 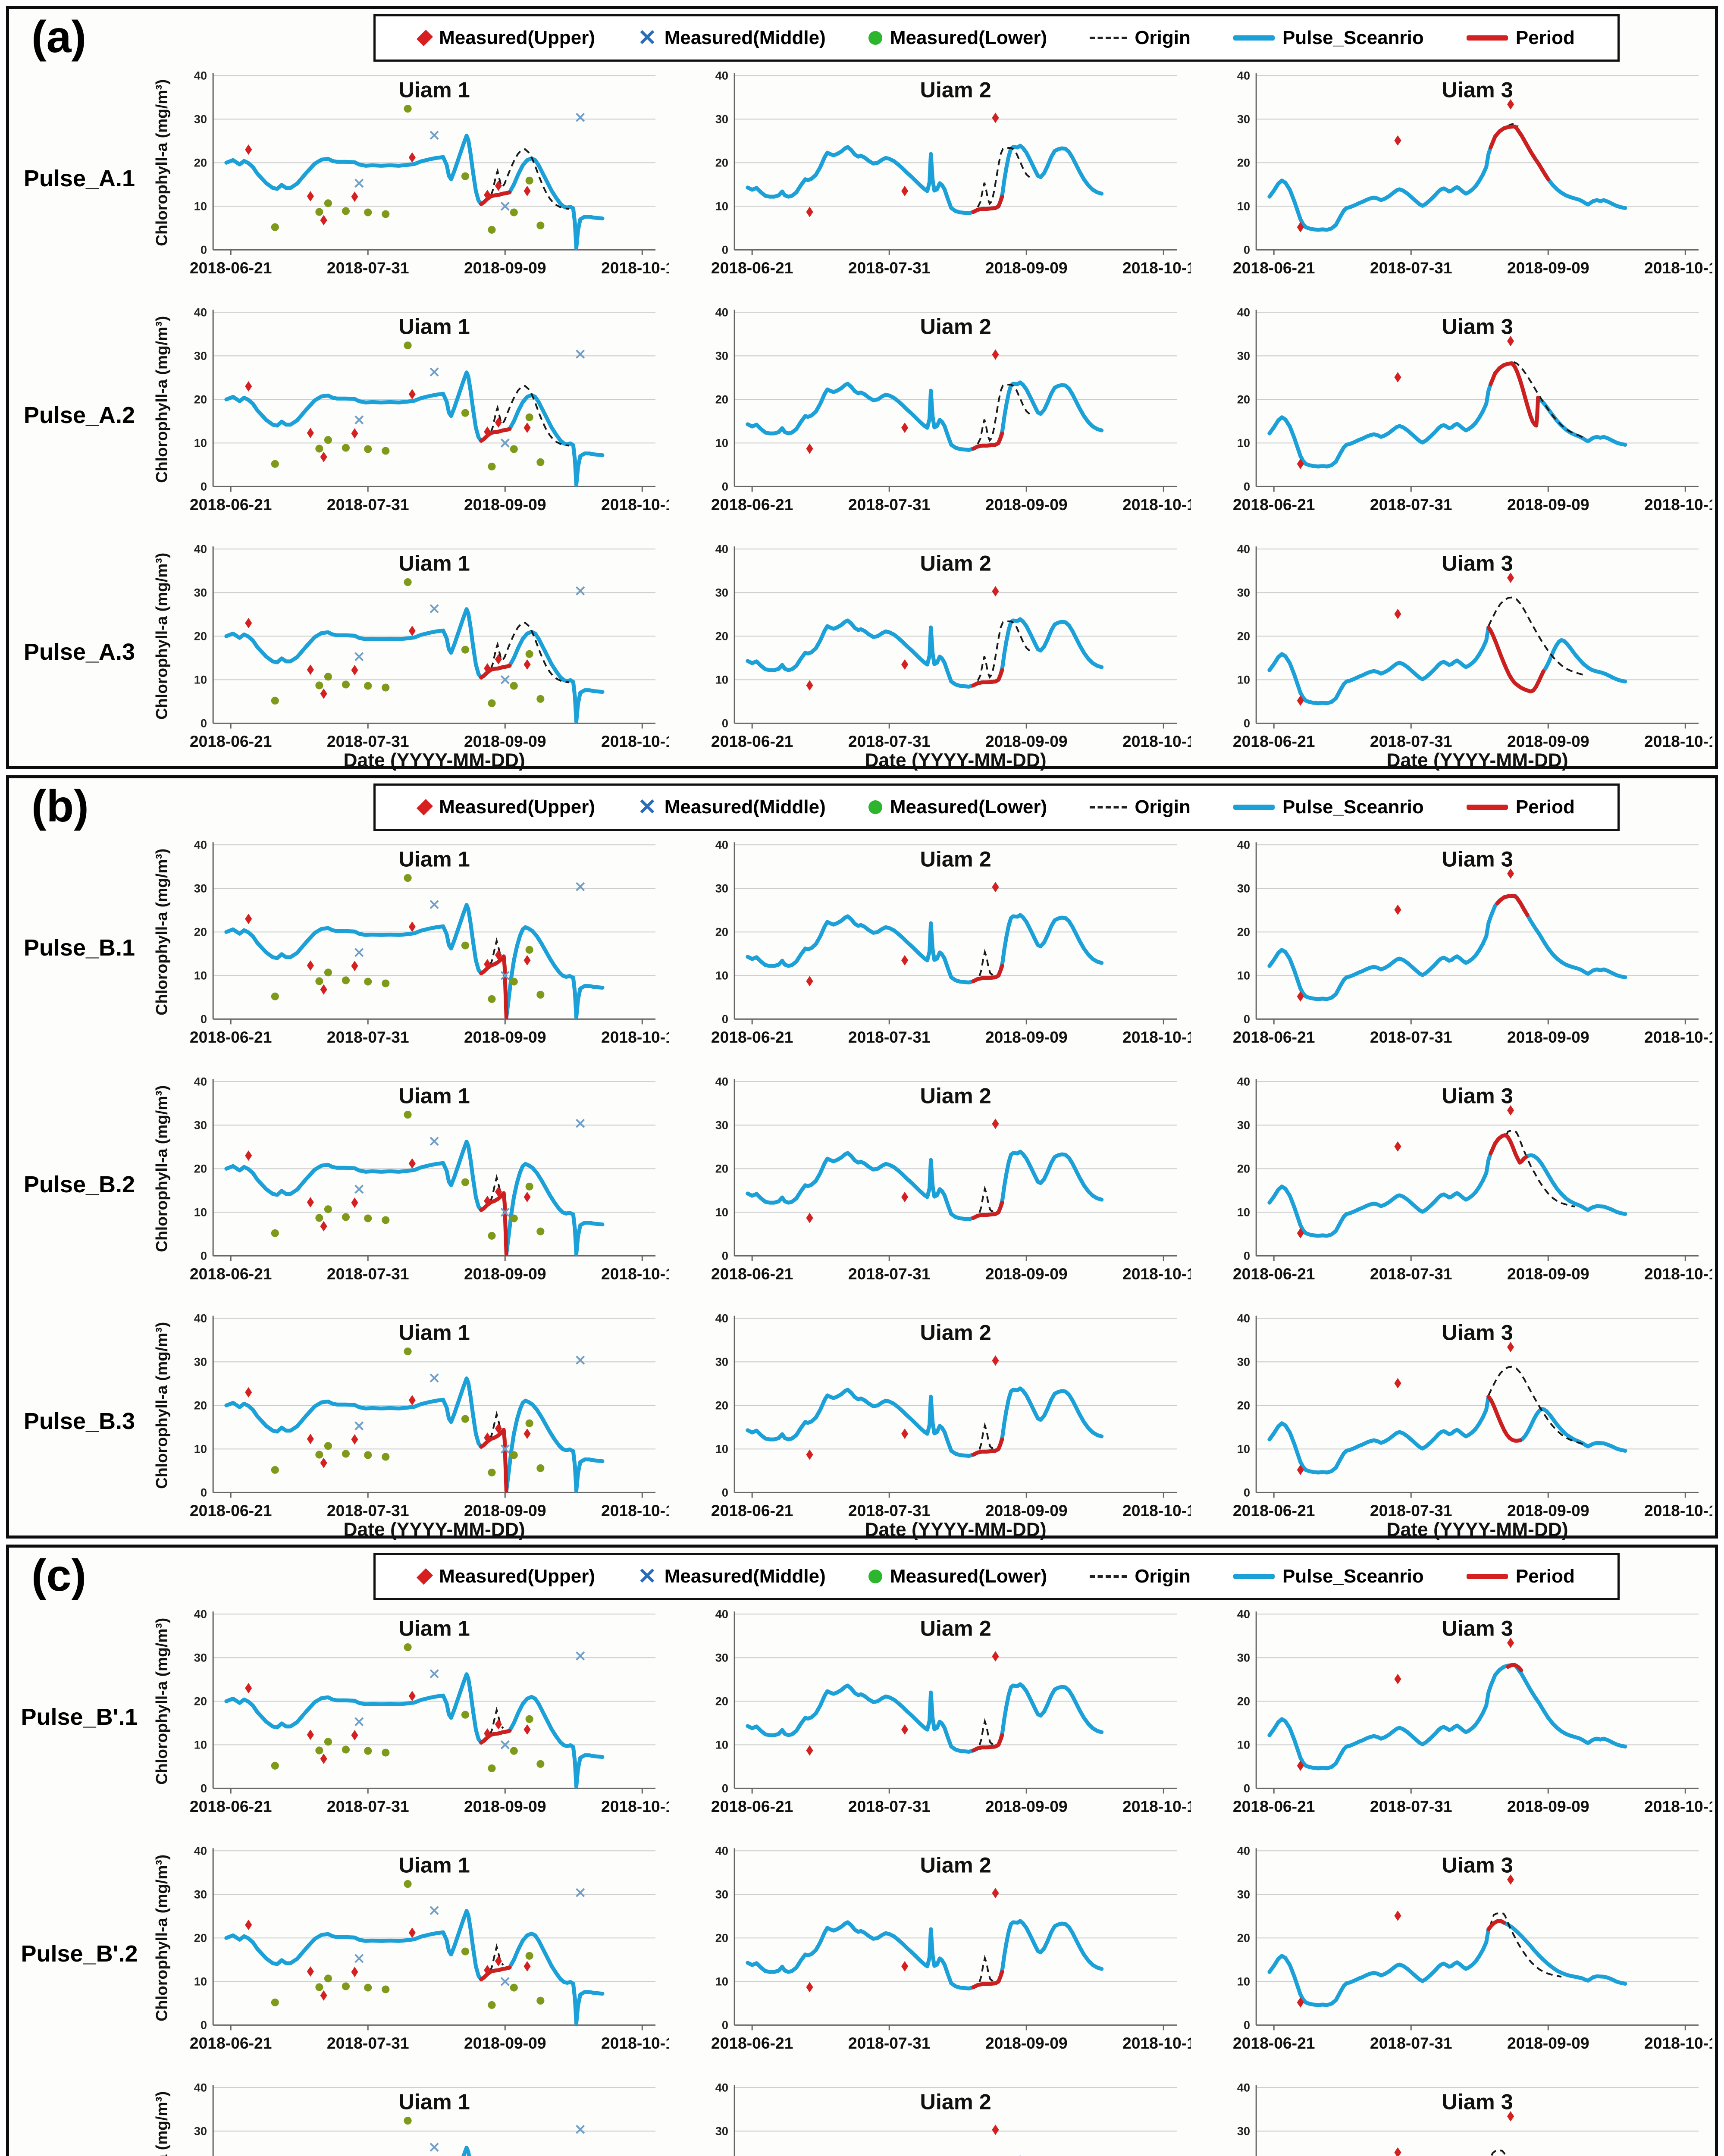 What do you see at coordinates (79, 1953) in the screenshot?
I see `row-label-pulse-b-2: Pulse_B'.2` at bounding box center [79, 1953].